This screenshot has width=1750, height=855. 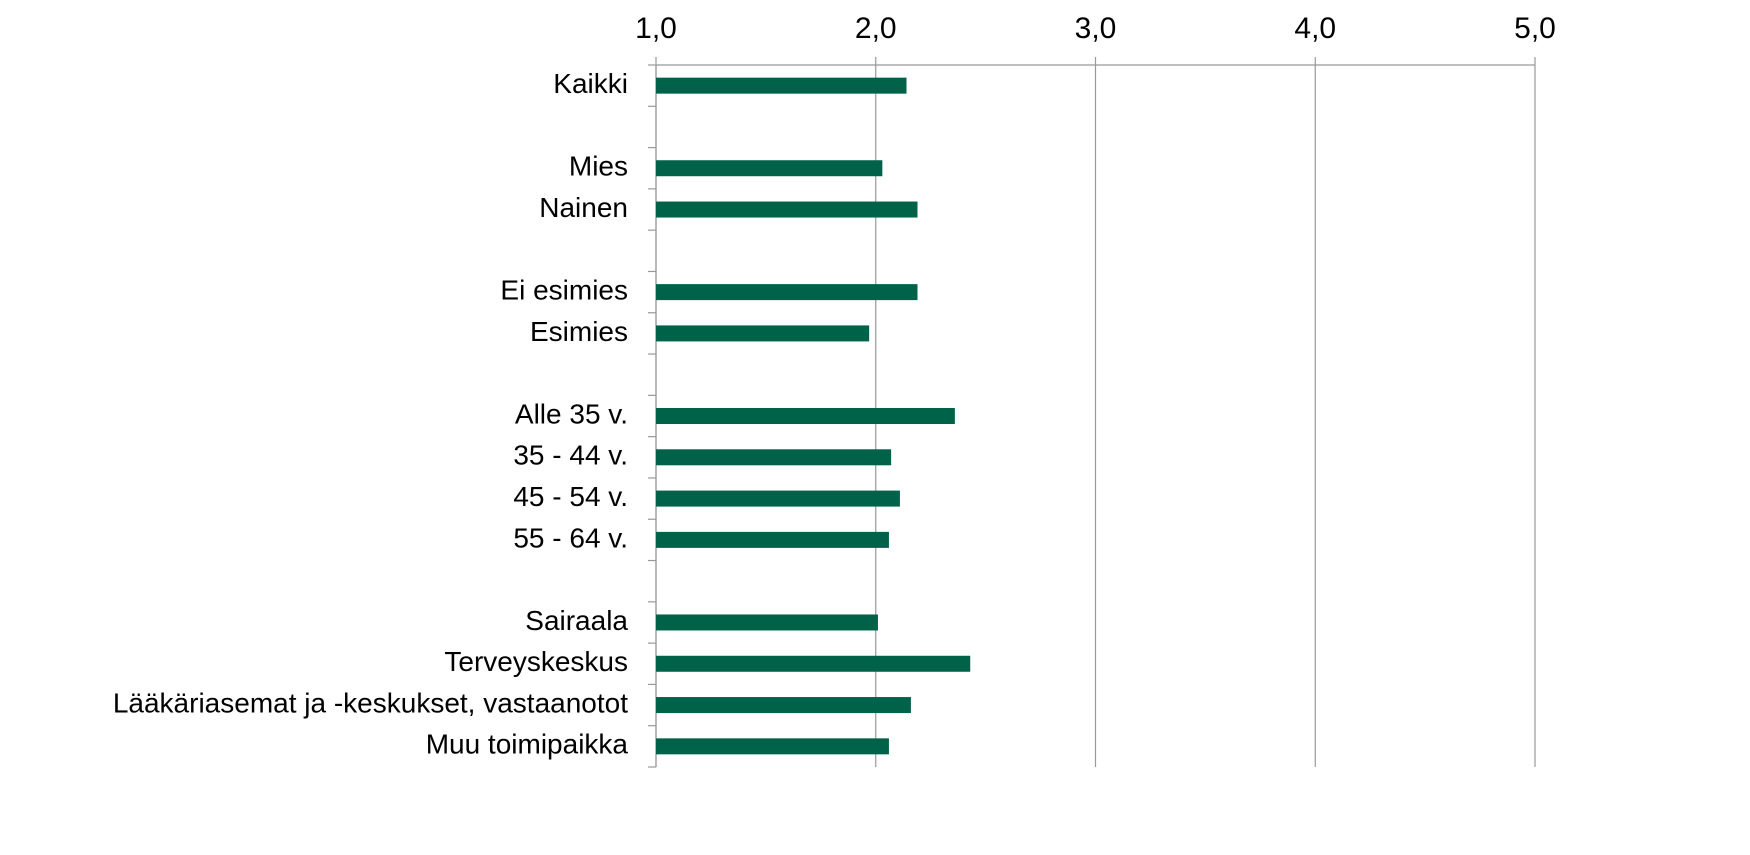 What do you see at coordinates (598, 166) in the screenshot?
I see `category-label: Mies` at bounding box center [598, 166].